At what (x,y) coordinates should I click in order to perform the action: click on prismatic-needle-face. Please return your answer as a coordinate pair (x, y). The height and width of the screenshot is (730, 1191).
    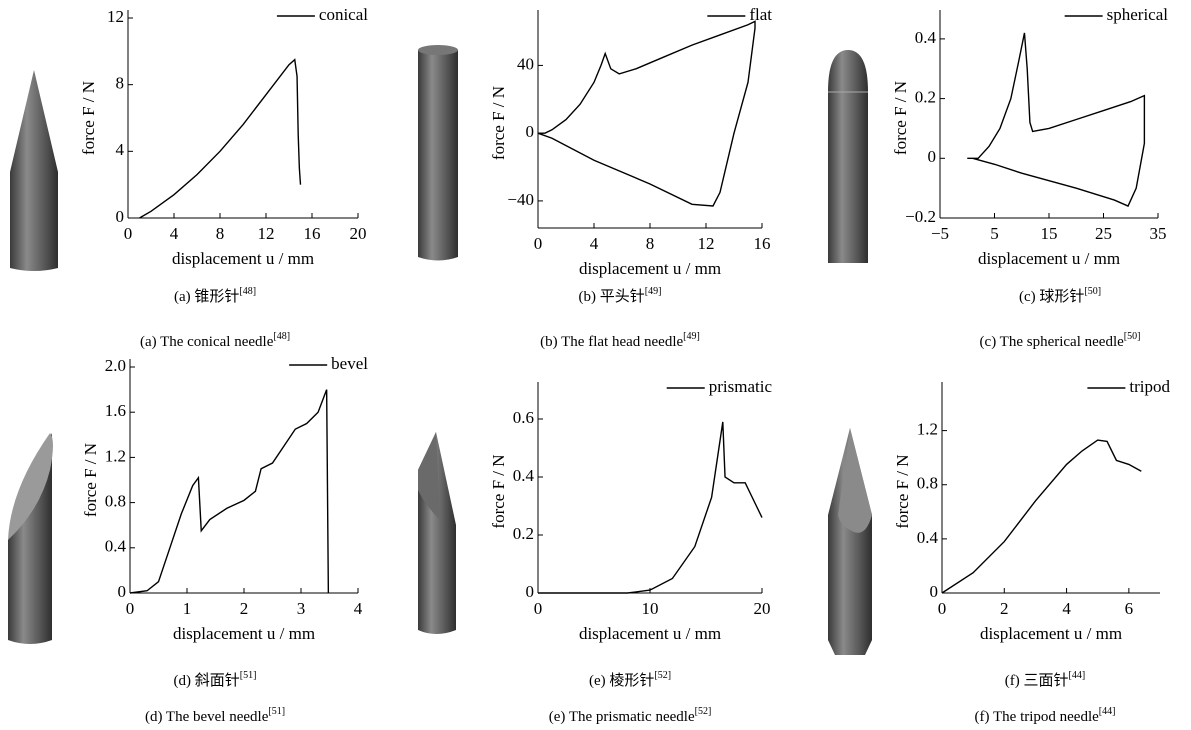
    Looking at the image, I should click on (429, 476).